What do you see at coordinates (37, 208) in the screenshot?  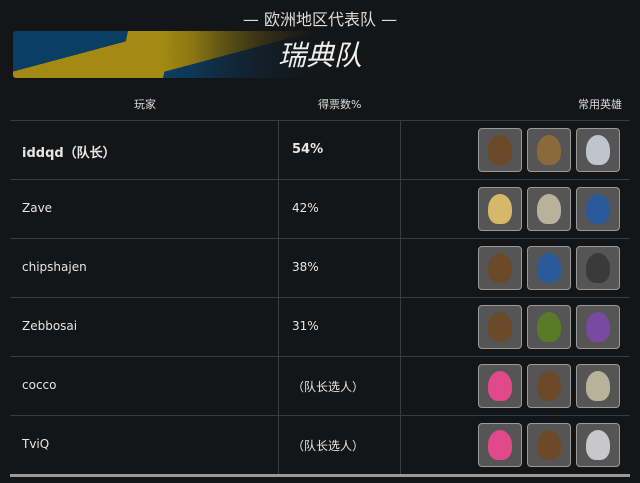 I see `player-name: Zave` at bounding box center [37, 208].